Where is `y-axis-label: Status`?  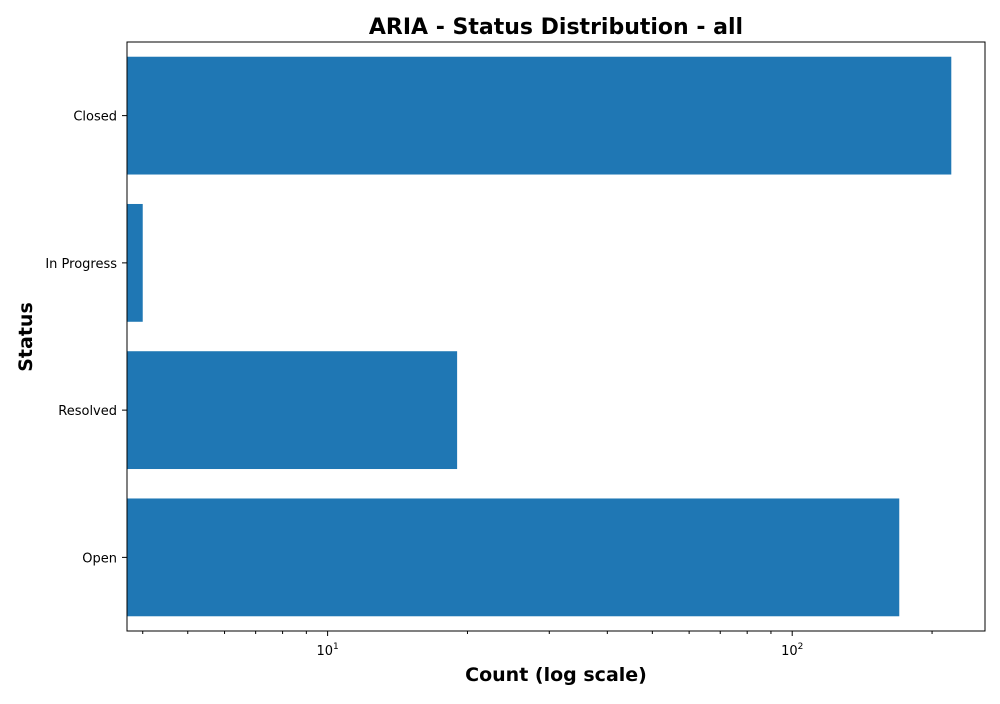
y-axis-label: Status is located at coordinates (26, 337).